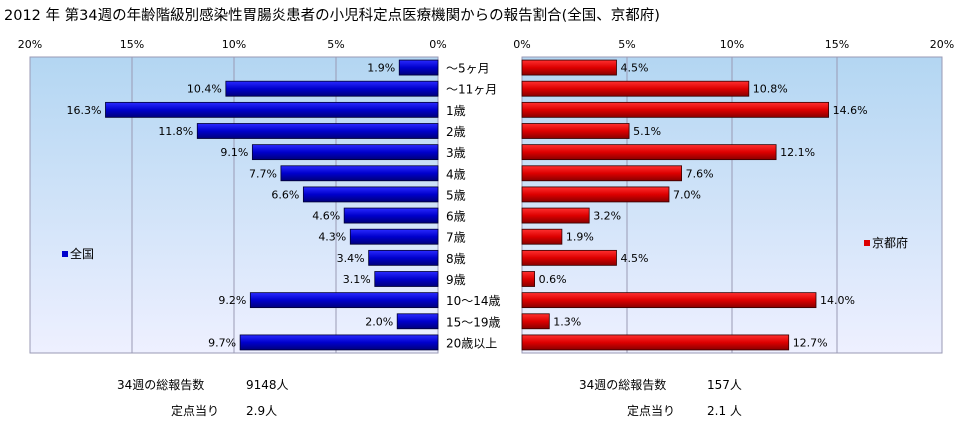 Image resolution: width=968 pixels, height=424 pixels. I want to click on footer-right-per-label: 定点当り, so click(651, 411).